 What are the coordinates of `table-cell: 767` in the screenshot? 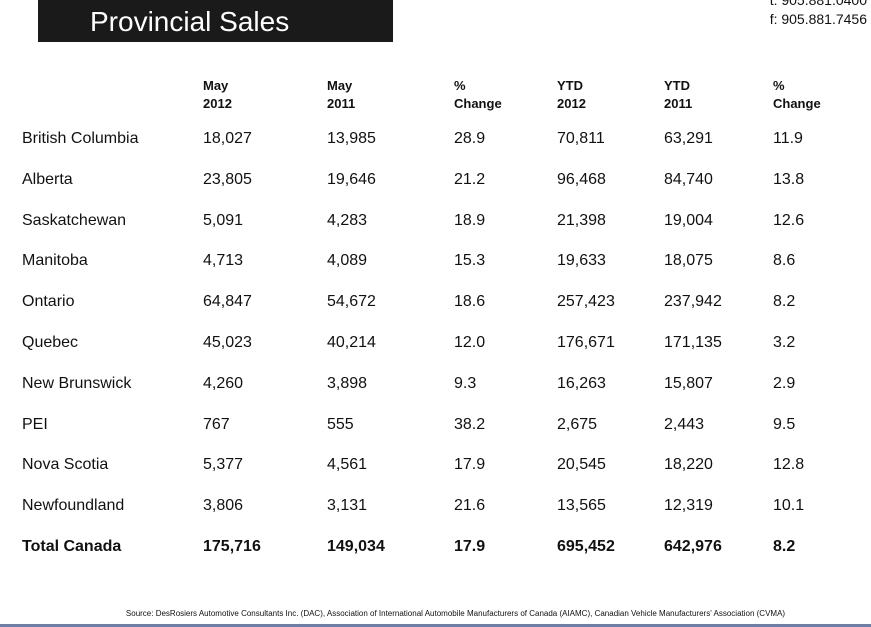 It's located at (216, 424).